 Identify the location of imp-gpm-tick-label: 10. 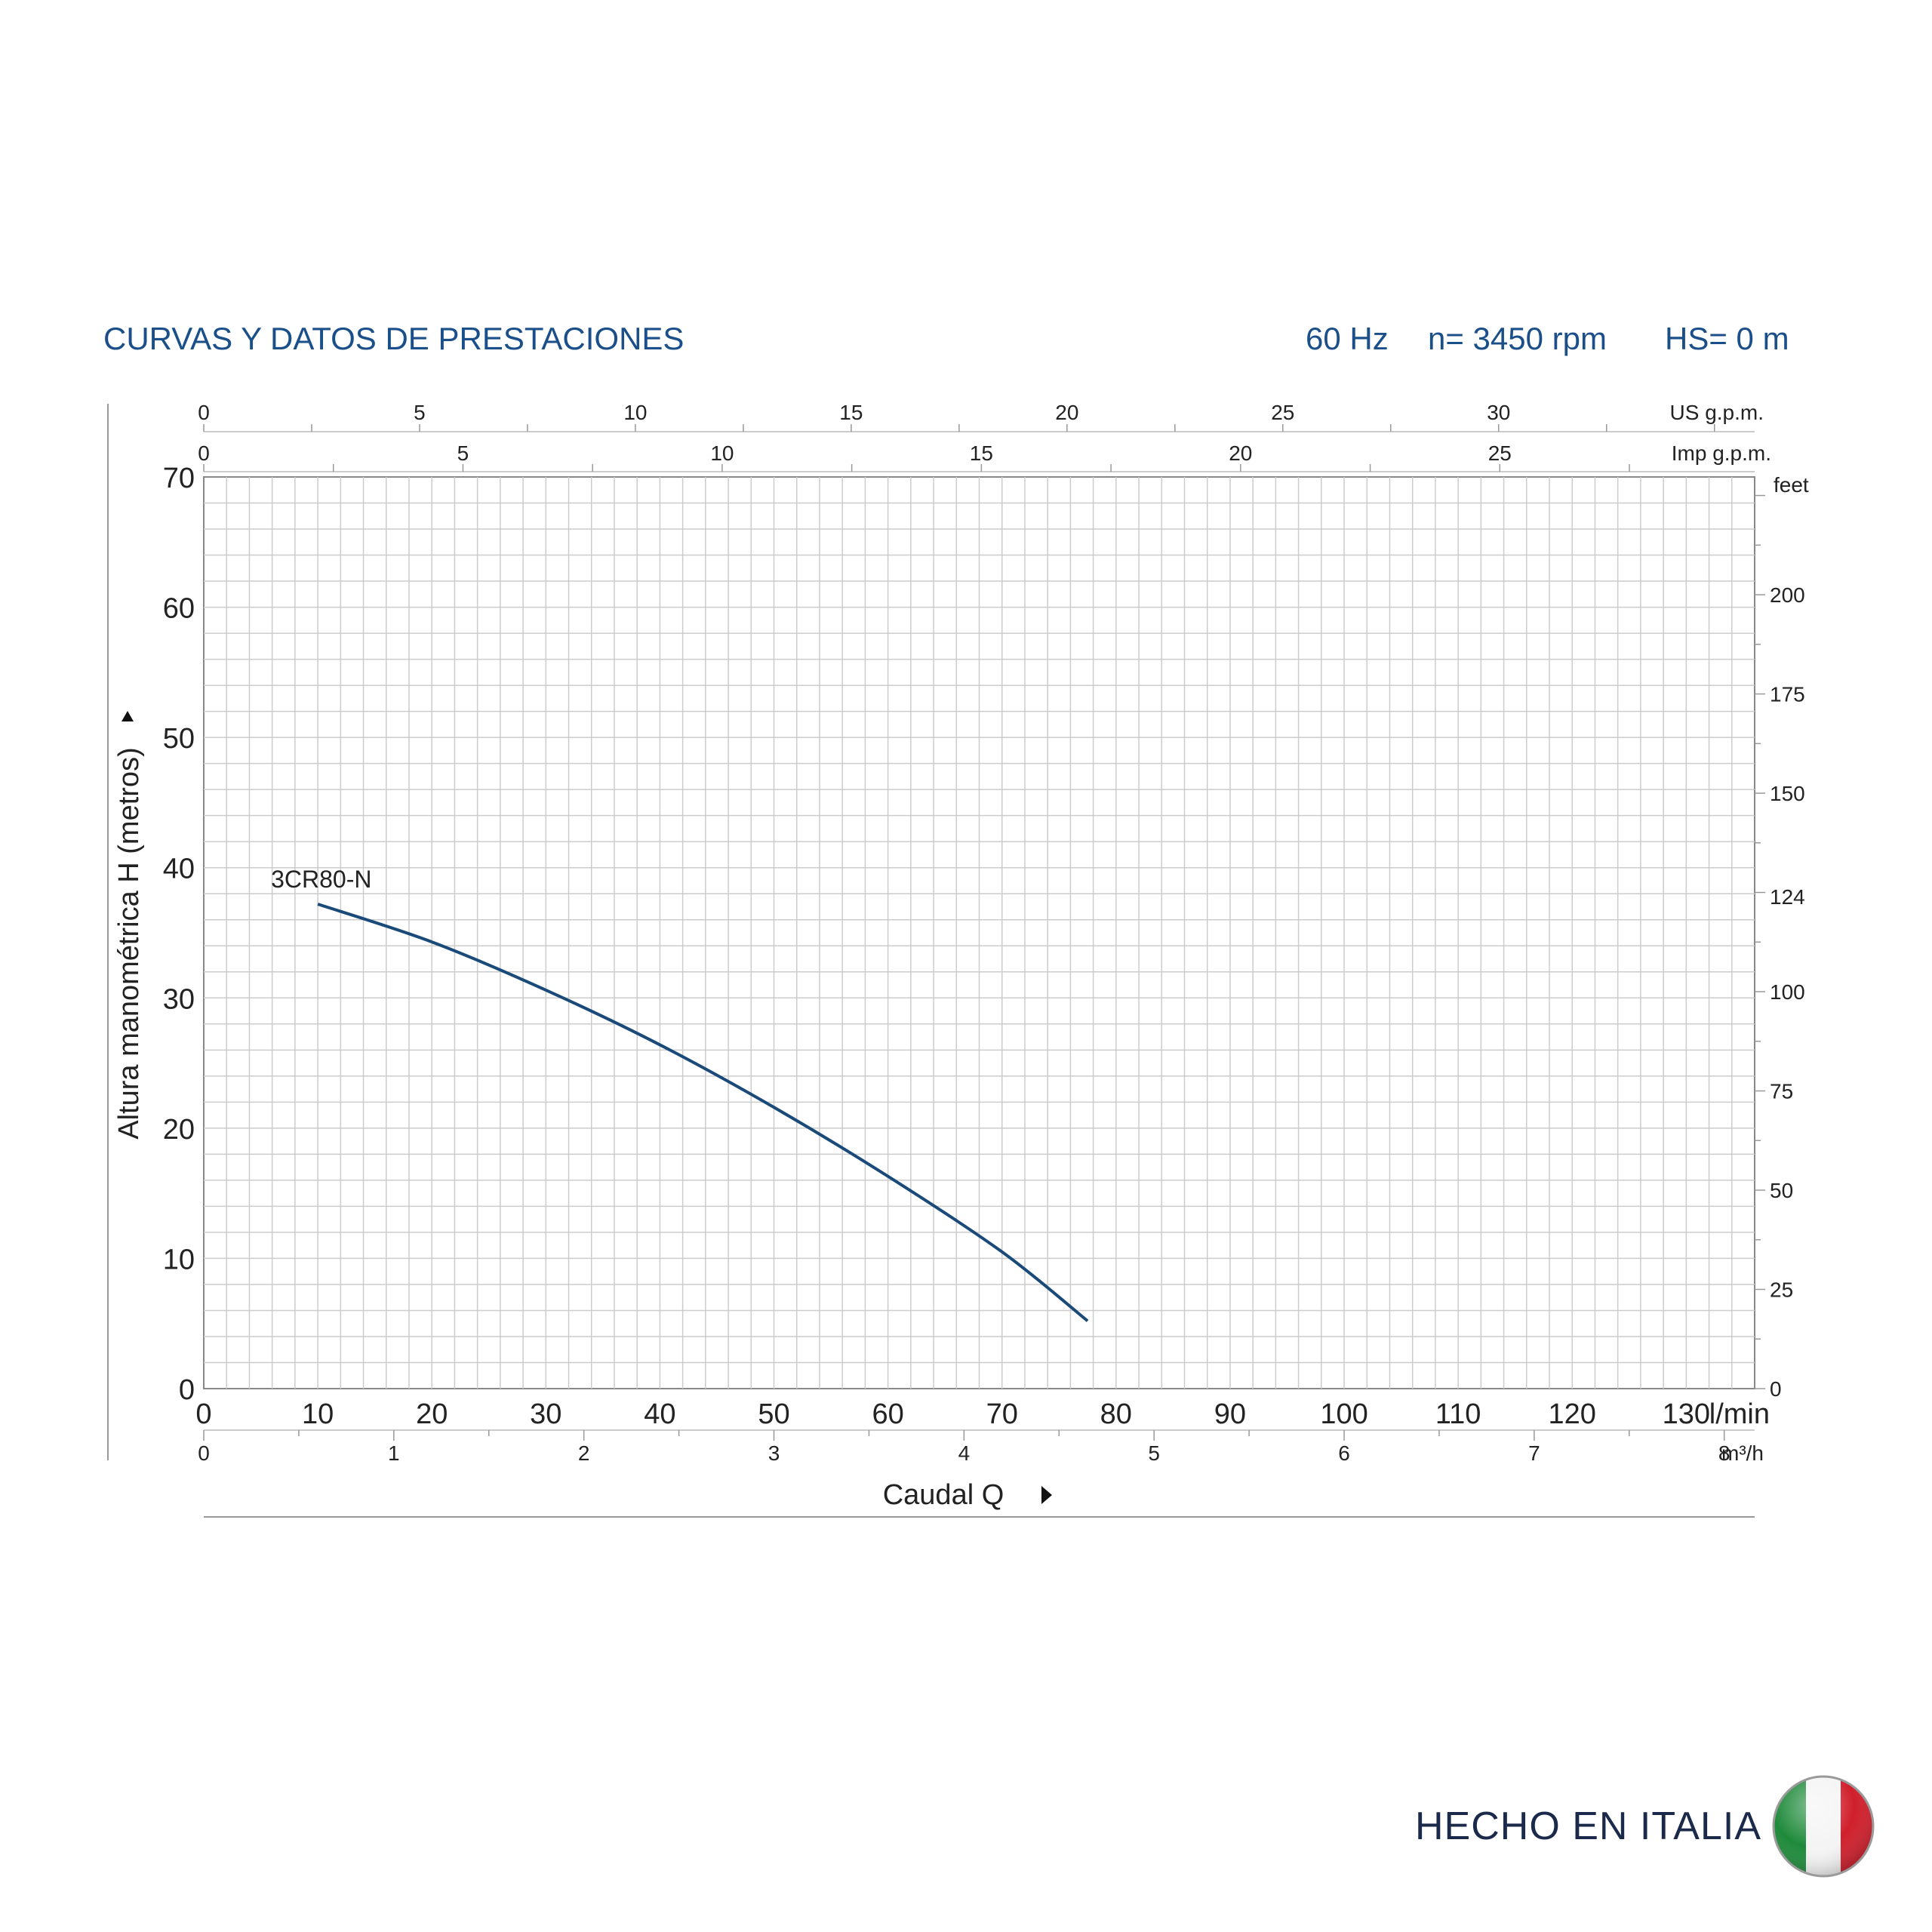
(722, 453).